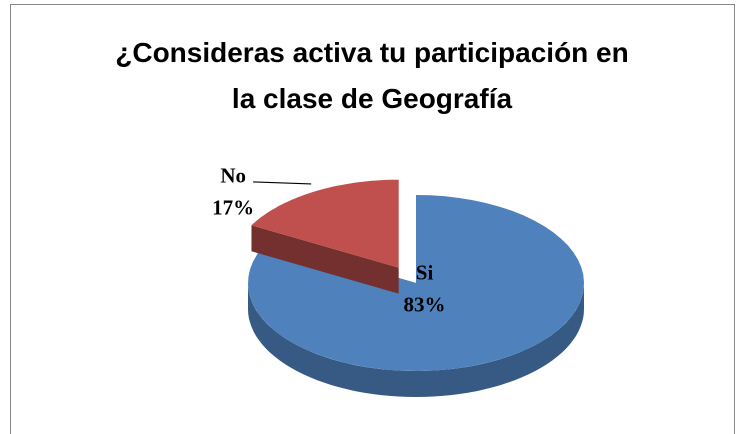 This screenshot has height=434, width=744. I want to click on leader-line, so click(282, 183).